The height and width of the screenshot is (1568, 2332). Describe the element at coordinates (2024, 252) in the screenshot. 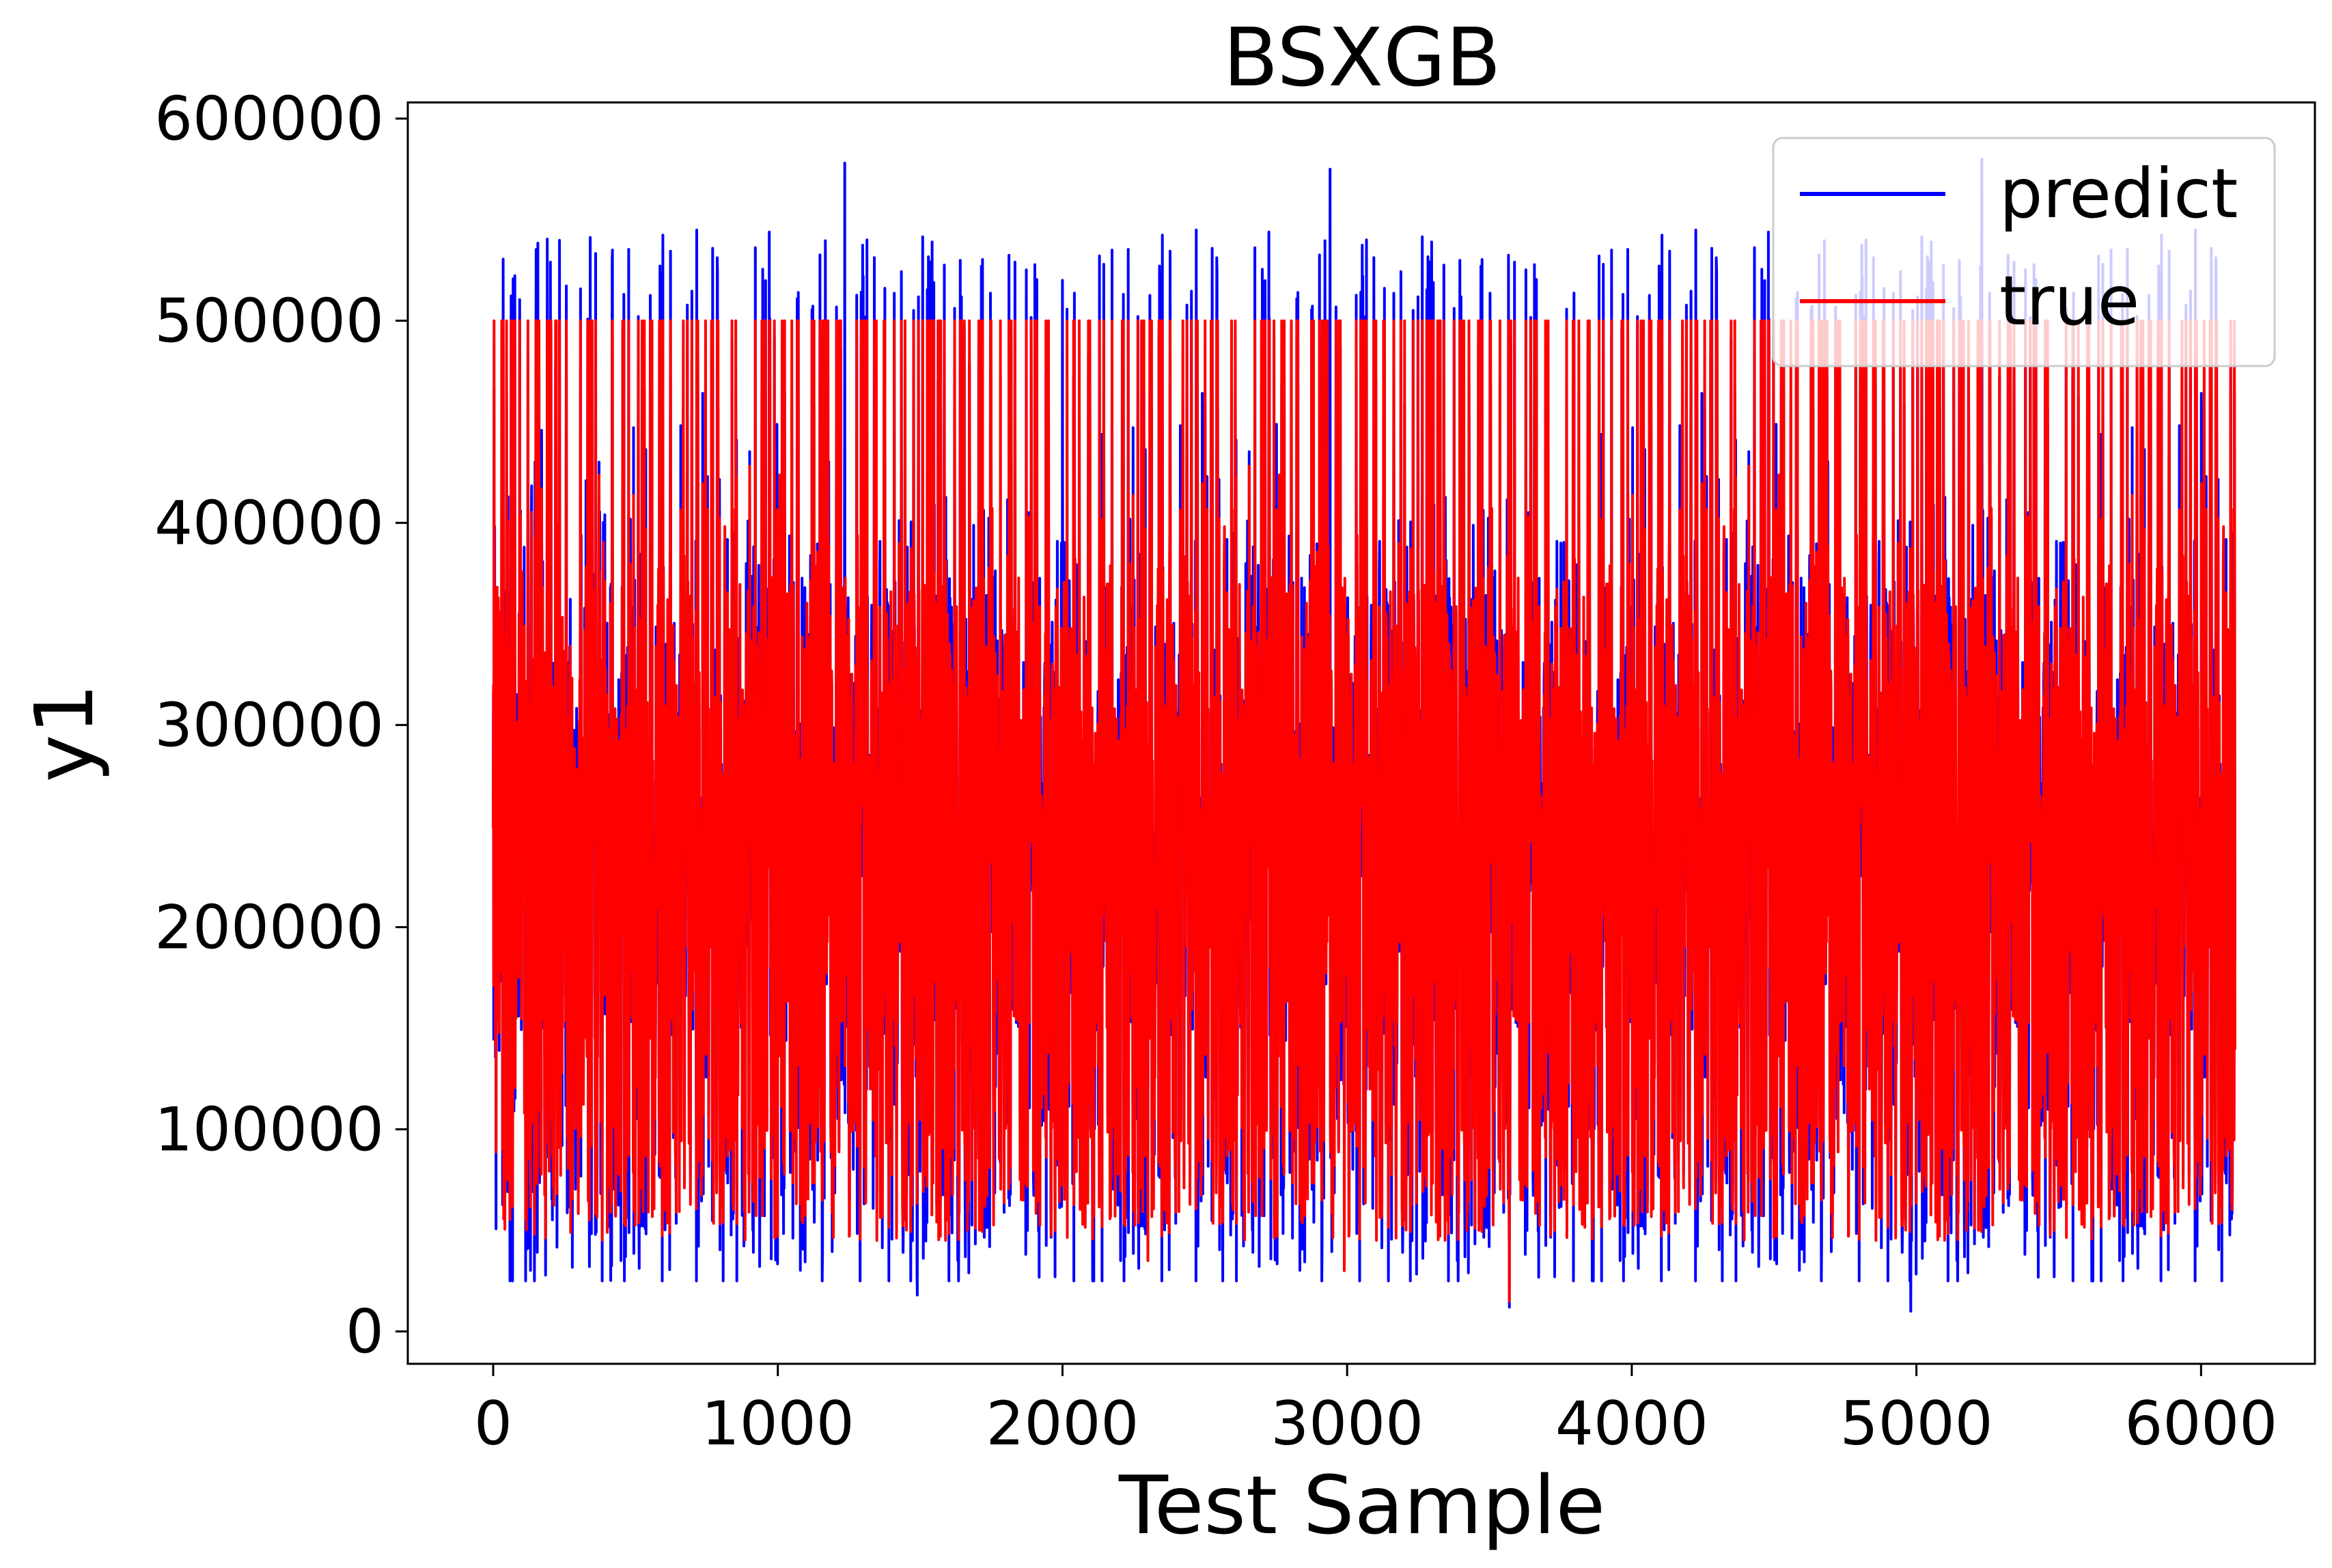

I see `legend: predict true` at that location.